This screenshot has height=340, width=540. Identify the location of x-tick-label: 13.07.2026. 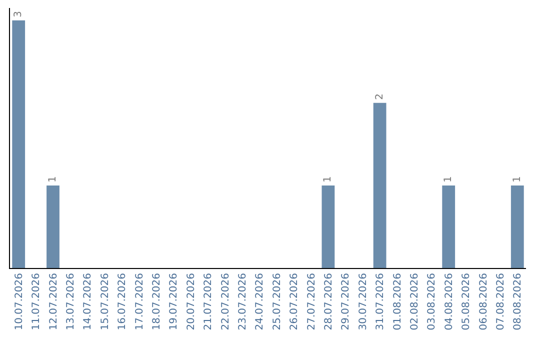
(70, 301).